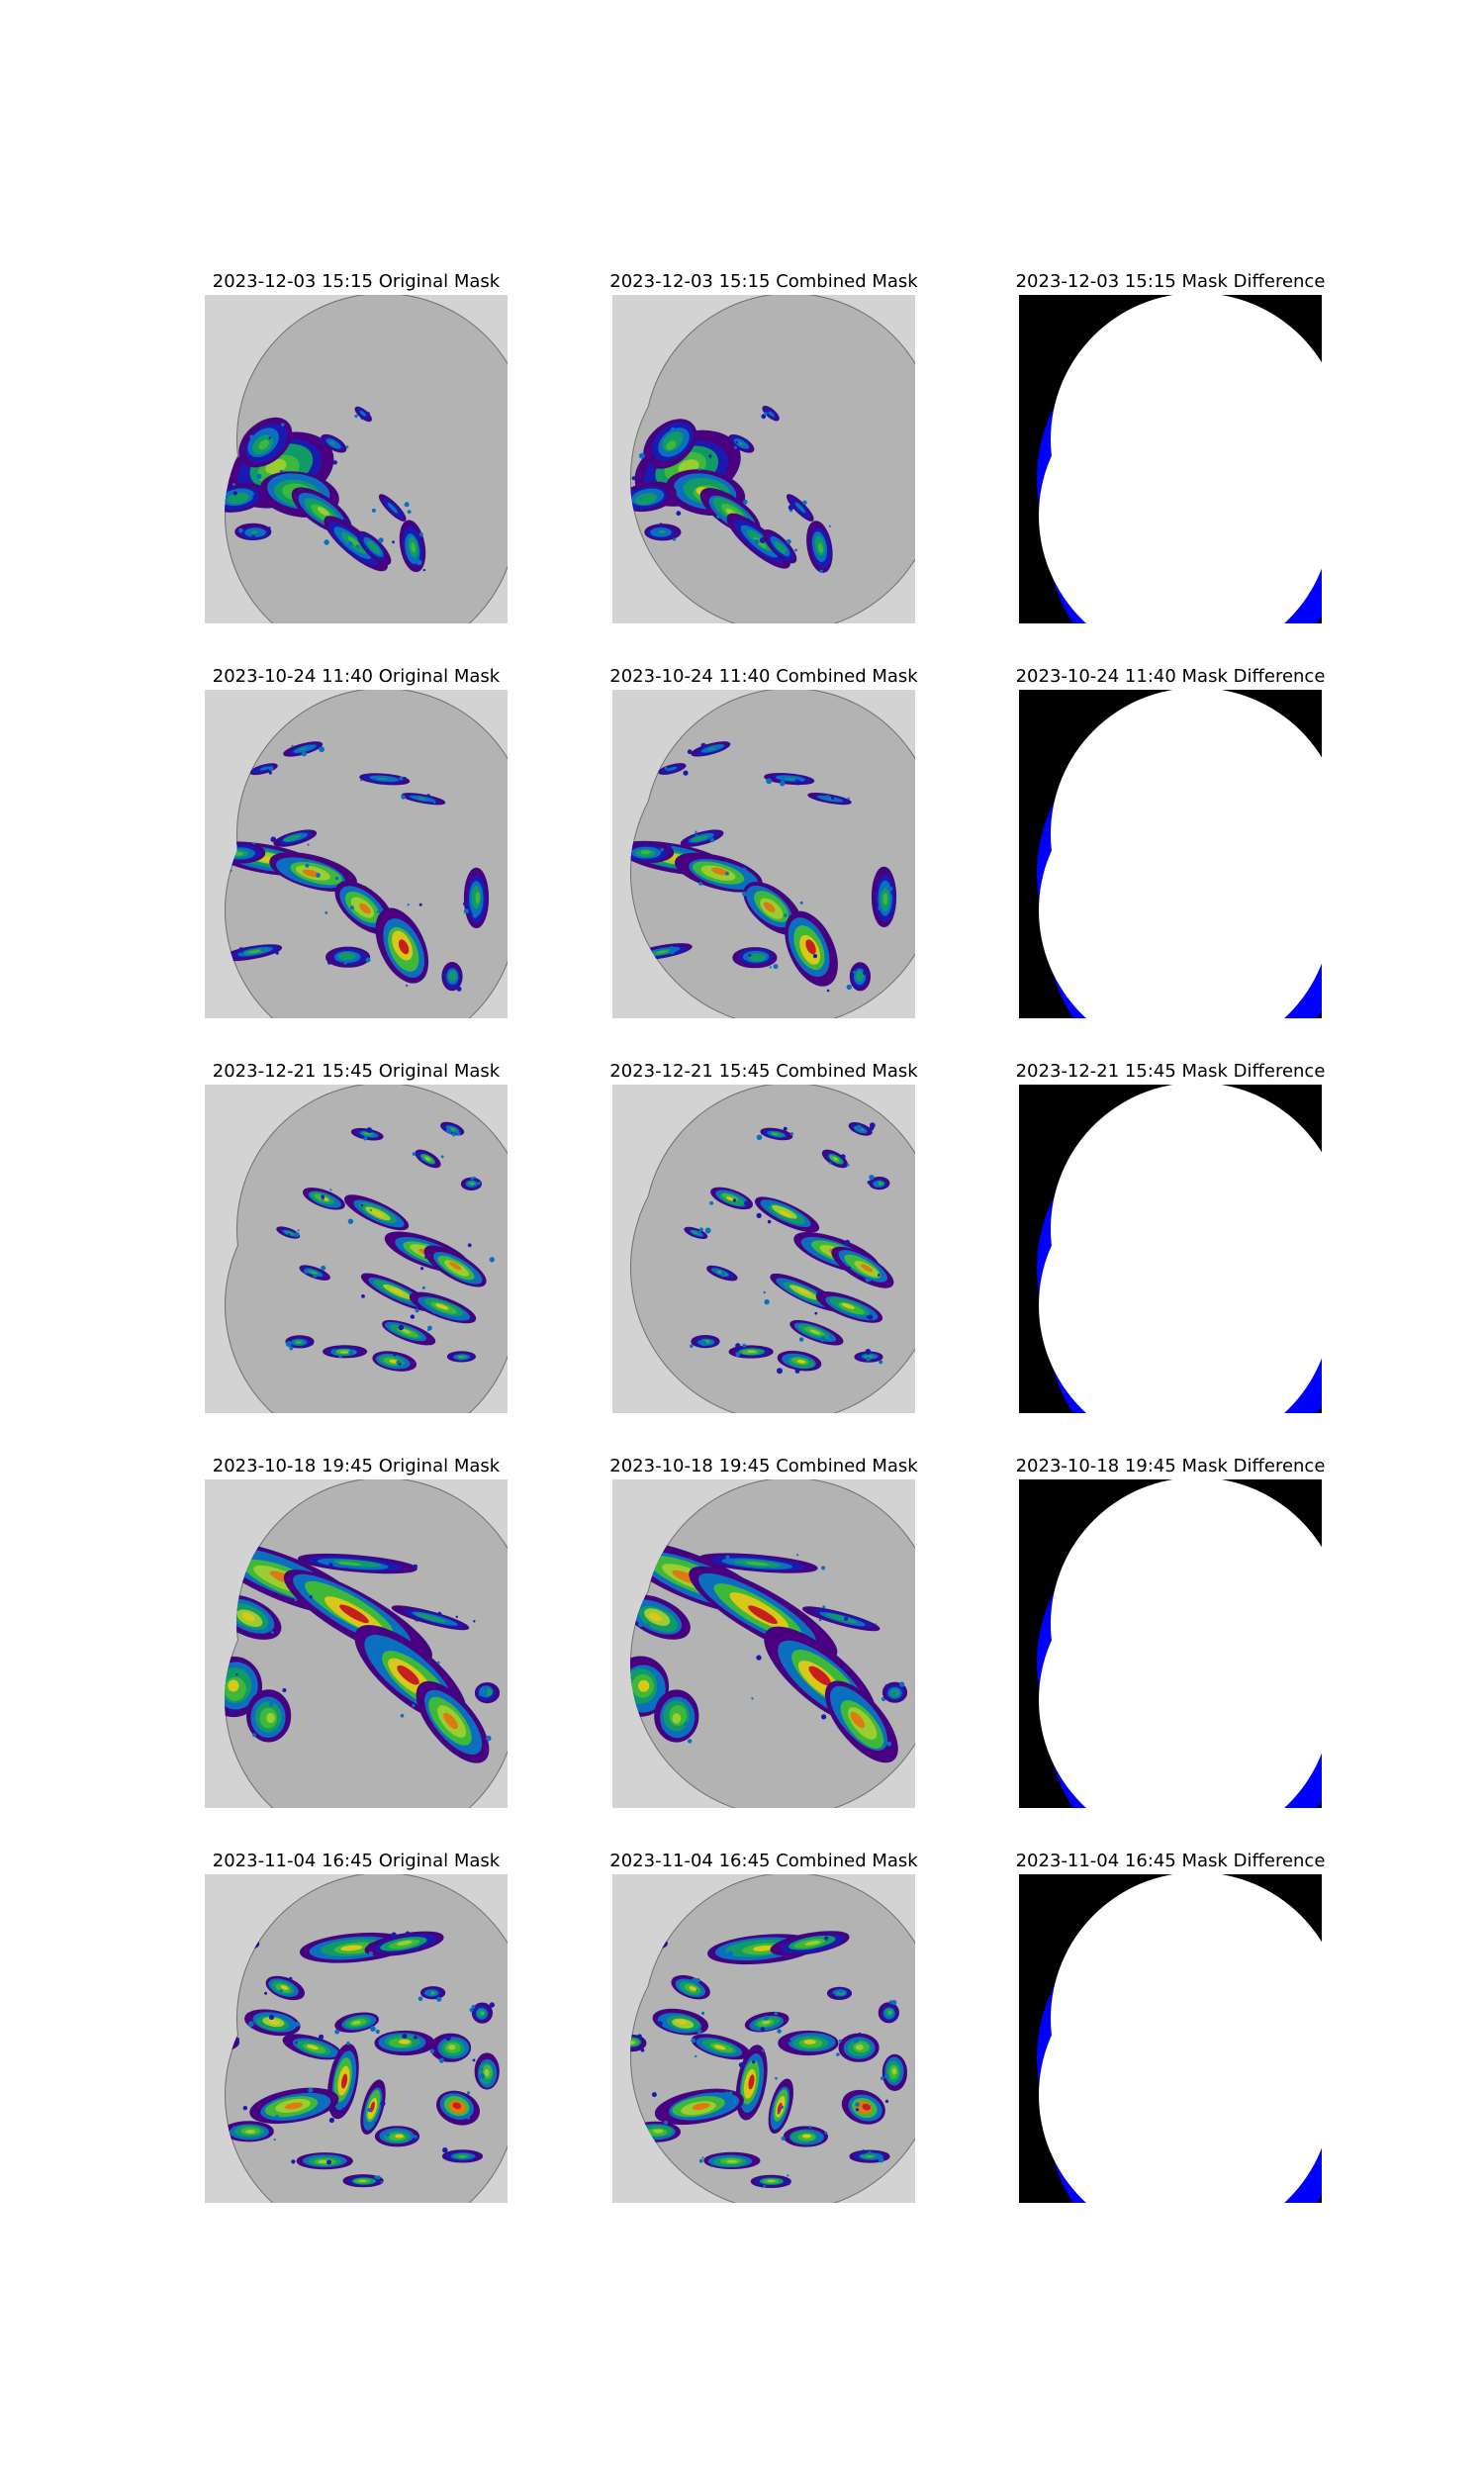 The width and height of the screenshot is (1484, 2474). What do you see at coordinates (1170, 1072) in the screenshot?
I see `panel-title: 2023-12-21 15:45 Mask Difference` at bounding box center [1170, 1072].